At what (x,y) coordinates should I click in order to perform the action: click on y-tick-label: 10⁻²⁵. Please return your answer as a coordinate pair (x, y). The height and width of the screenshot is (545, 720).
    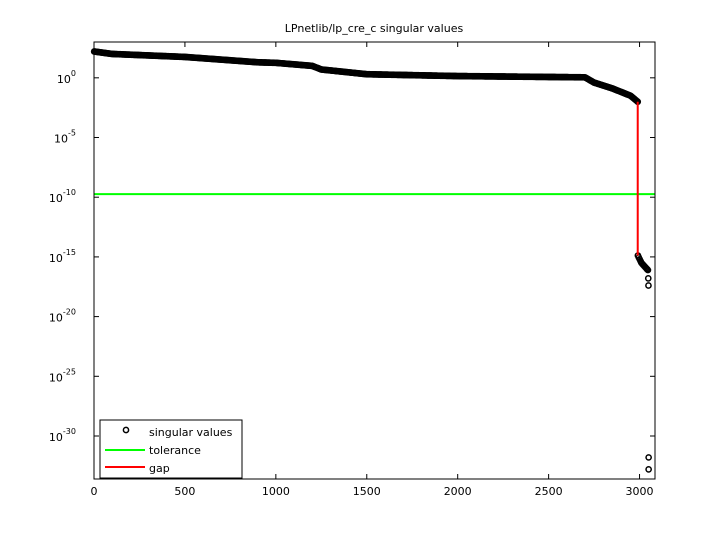
    Looking at the image, I should click on (62, 375).